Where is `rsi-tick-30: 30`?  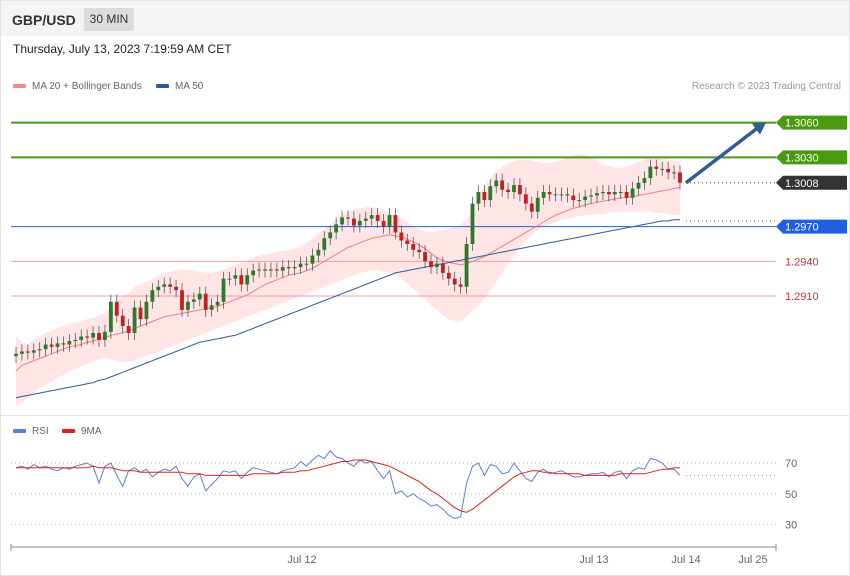
rsi-tick-30: 30 is located at coordinates (791, 526).